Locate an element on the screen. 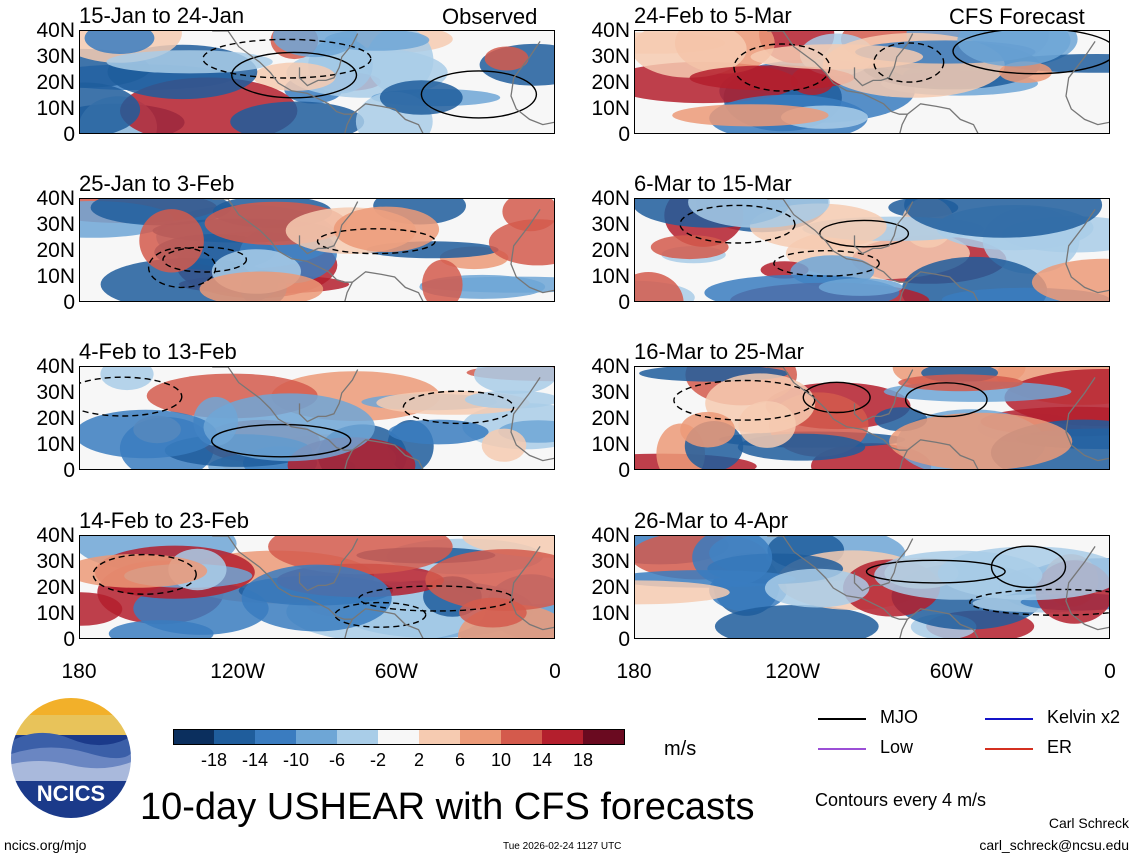 The image size is (1135, 859). colorbar-label: -18 is located at coordinates (214, 760).